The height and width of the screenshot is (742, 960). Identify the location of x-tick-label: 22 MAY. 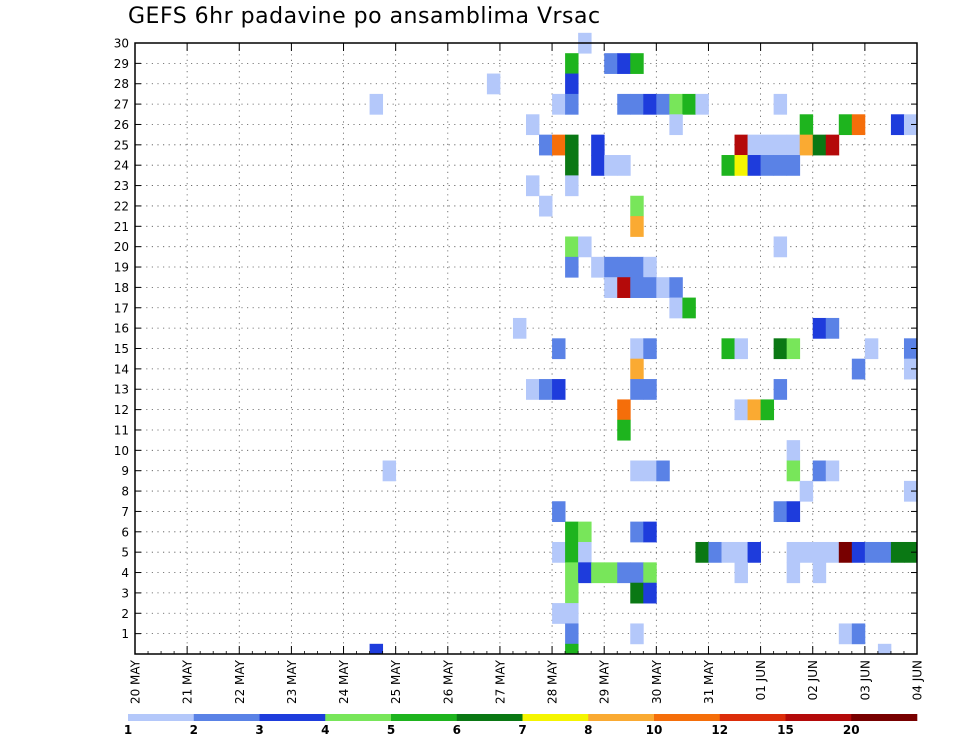
(240, 681).